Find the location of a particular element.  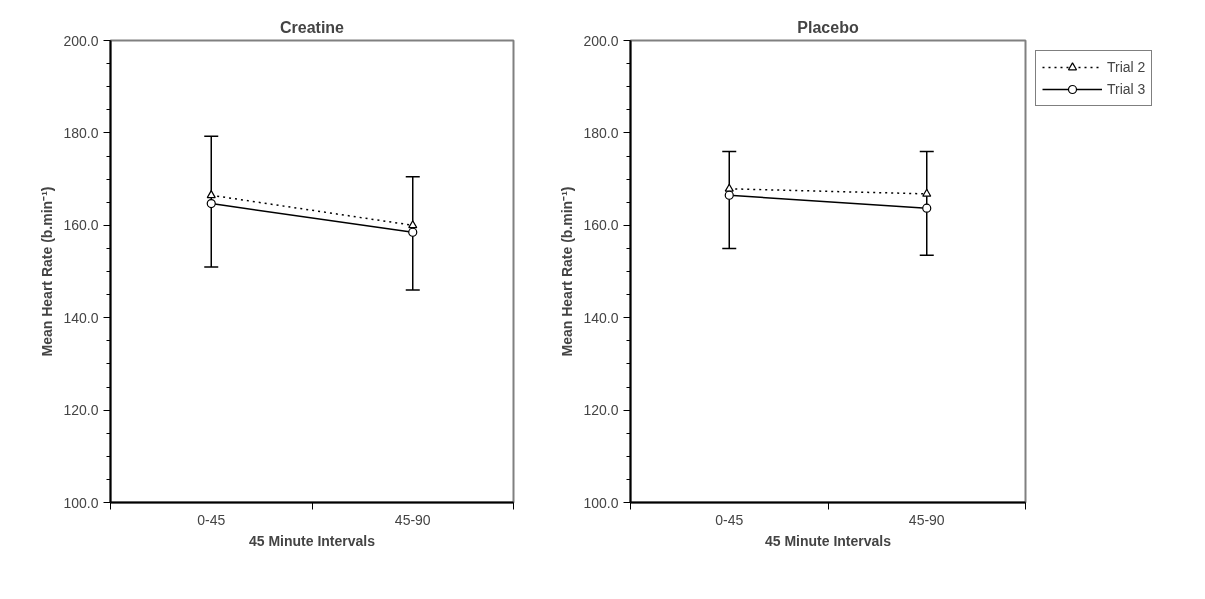

legend-label: Trial 3 is located at coordinates (1126, 89).